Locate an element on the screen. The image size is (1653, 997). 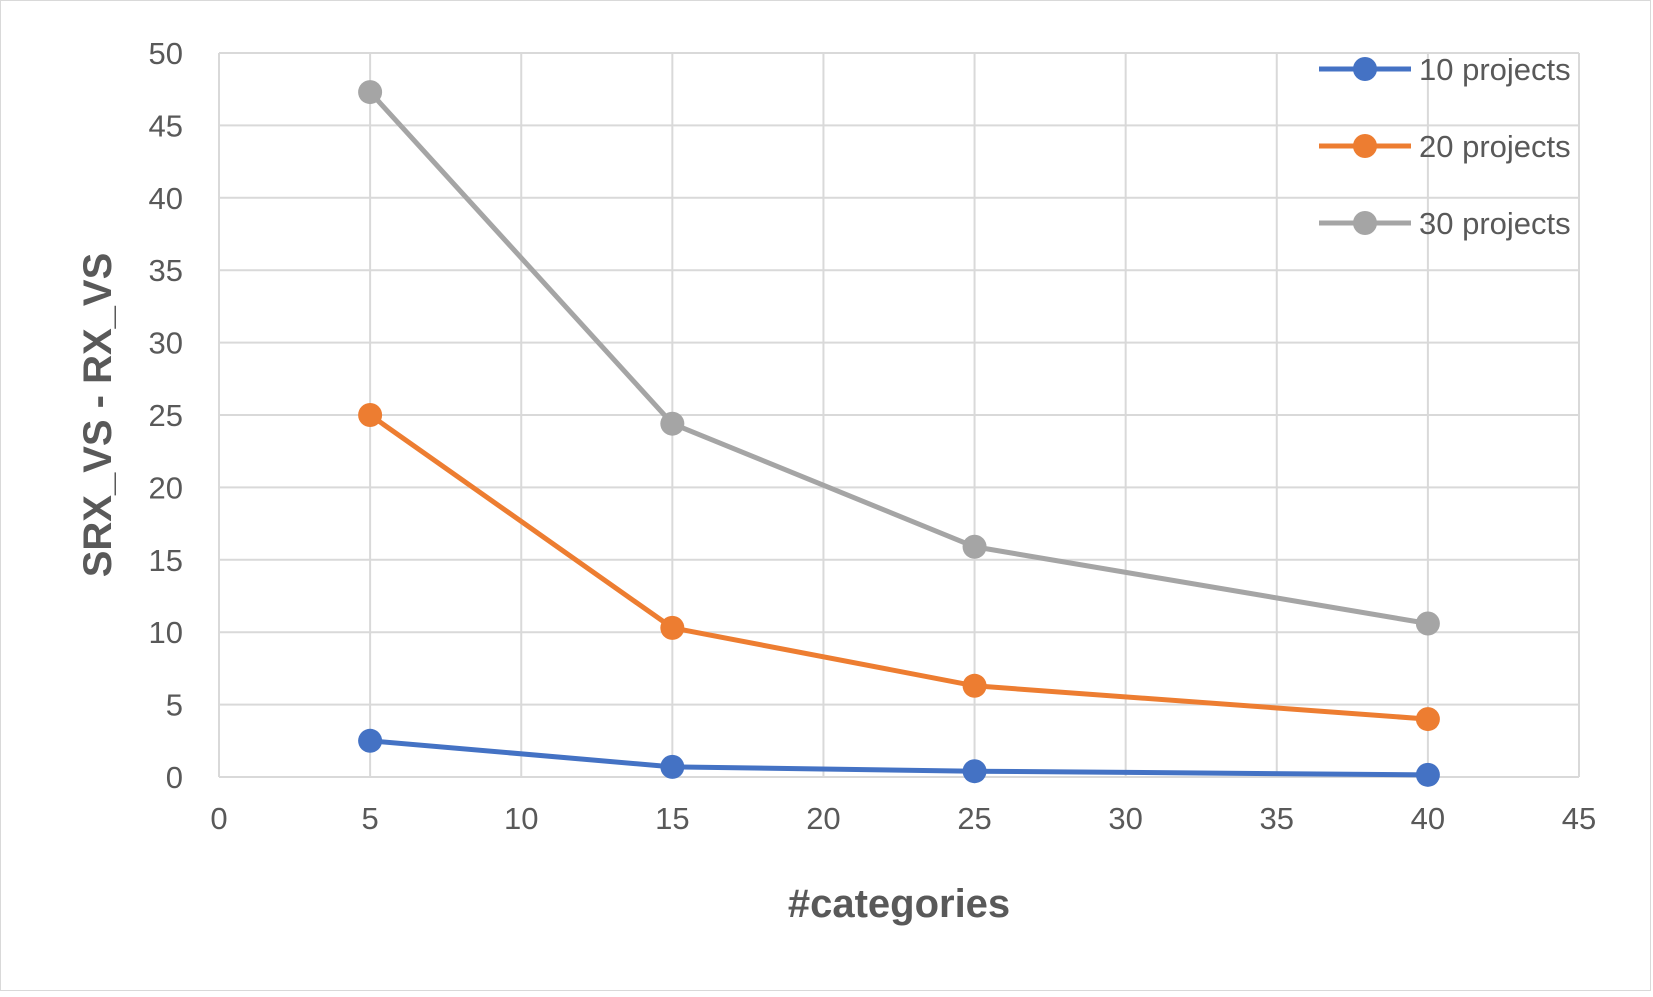
legend-label: 10 projects is located at coordinates (1495, 69).